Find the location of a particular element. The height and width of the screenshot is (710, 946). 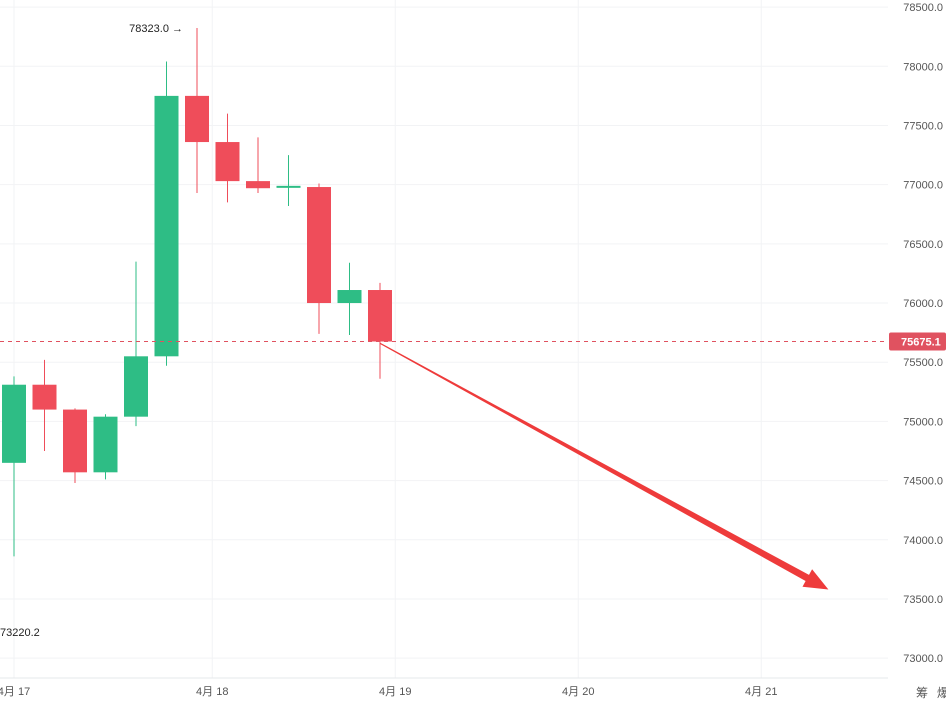

corner-labels: 筹 爆 is located at coordinates (931, 693).